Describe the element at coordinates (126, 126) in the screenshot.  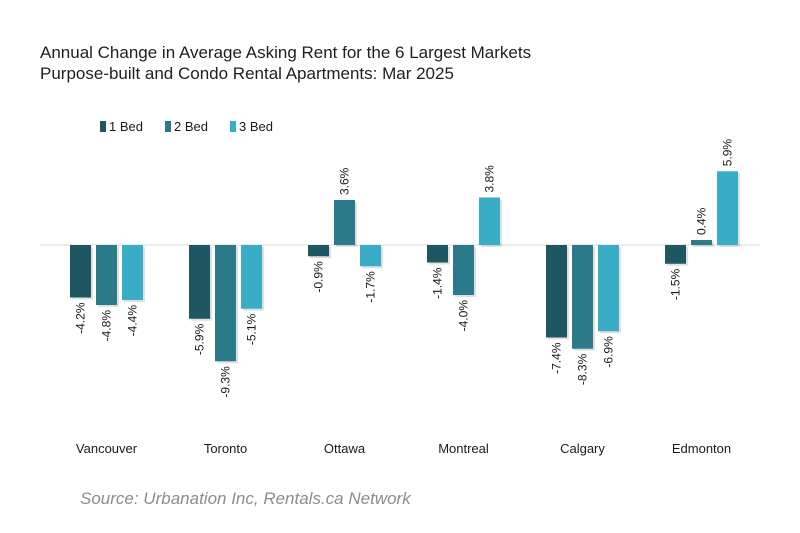
I see `legend-label-1: 1 Bed` at that location.